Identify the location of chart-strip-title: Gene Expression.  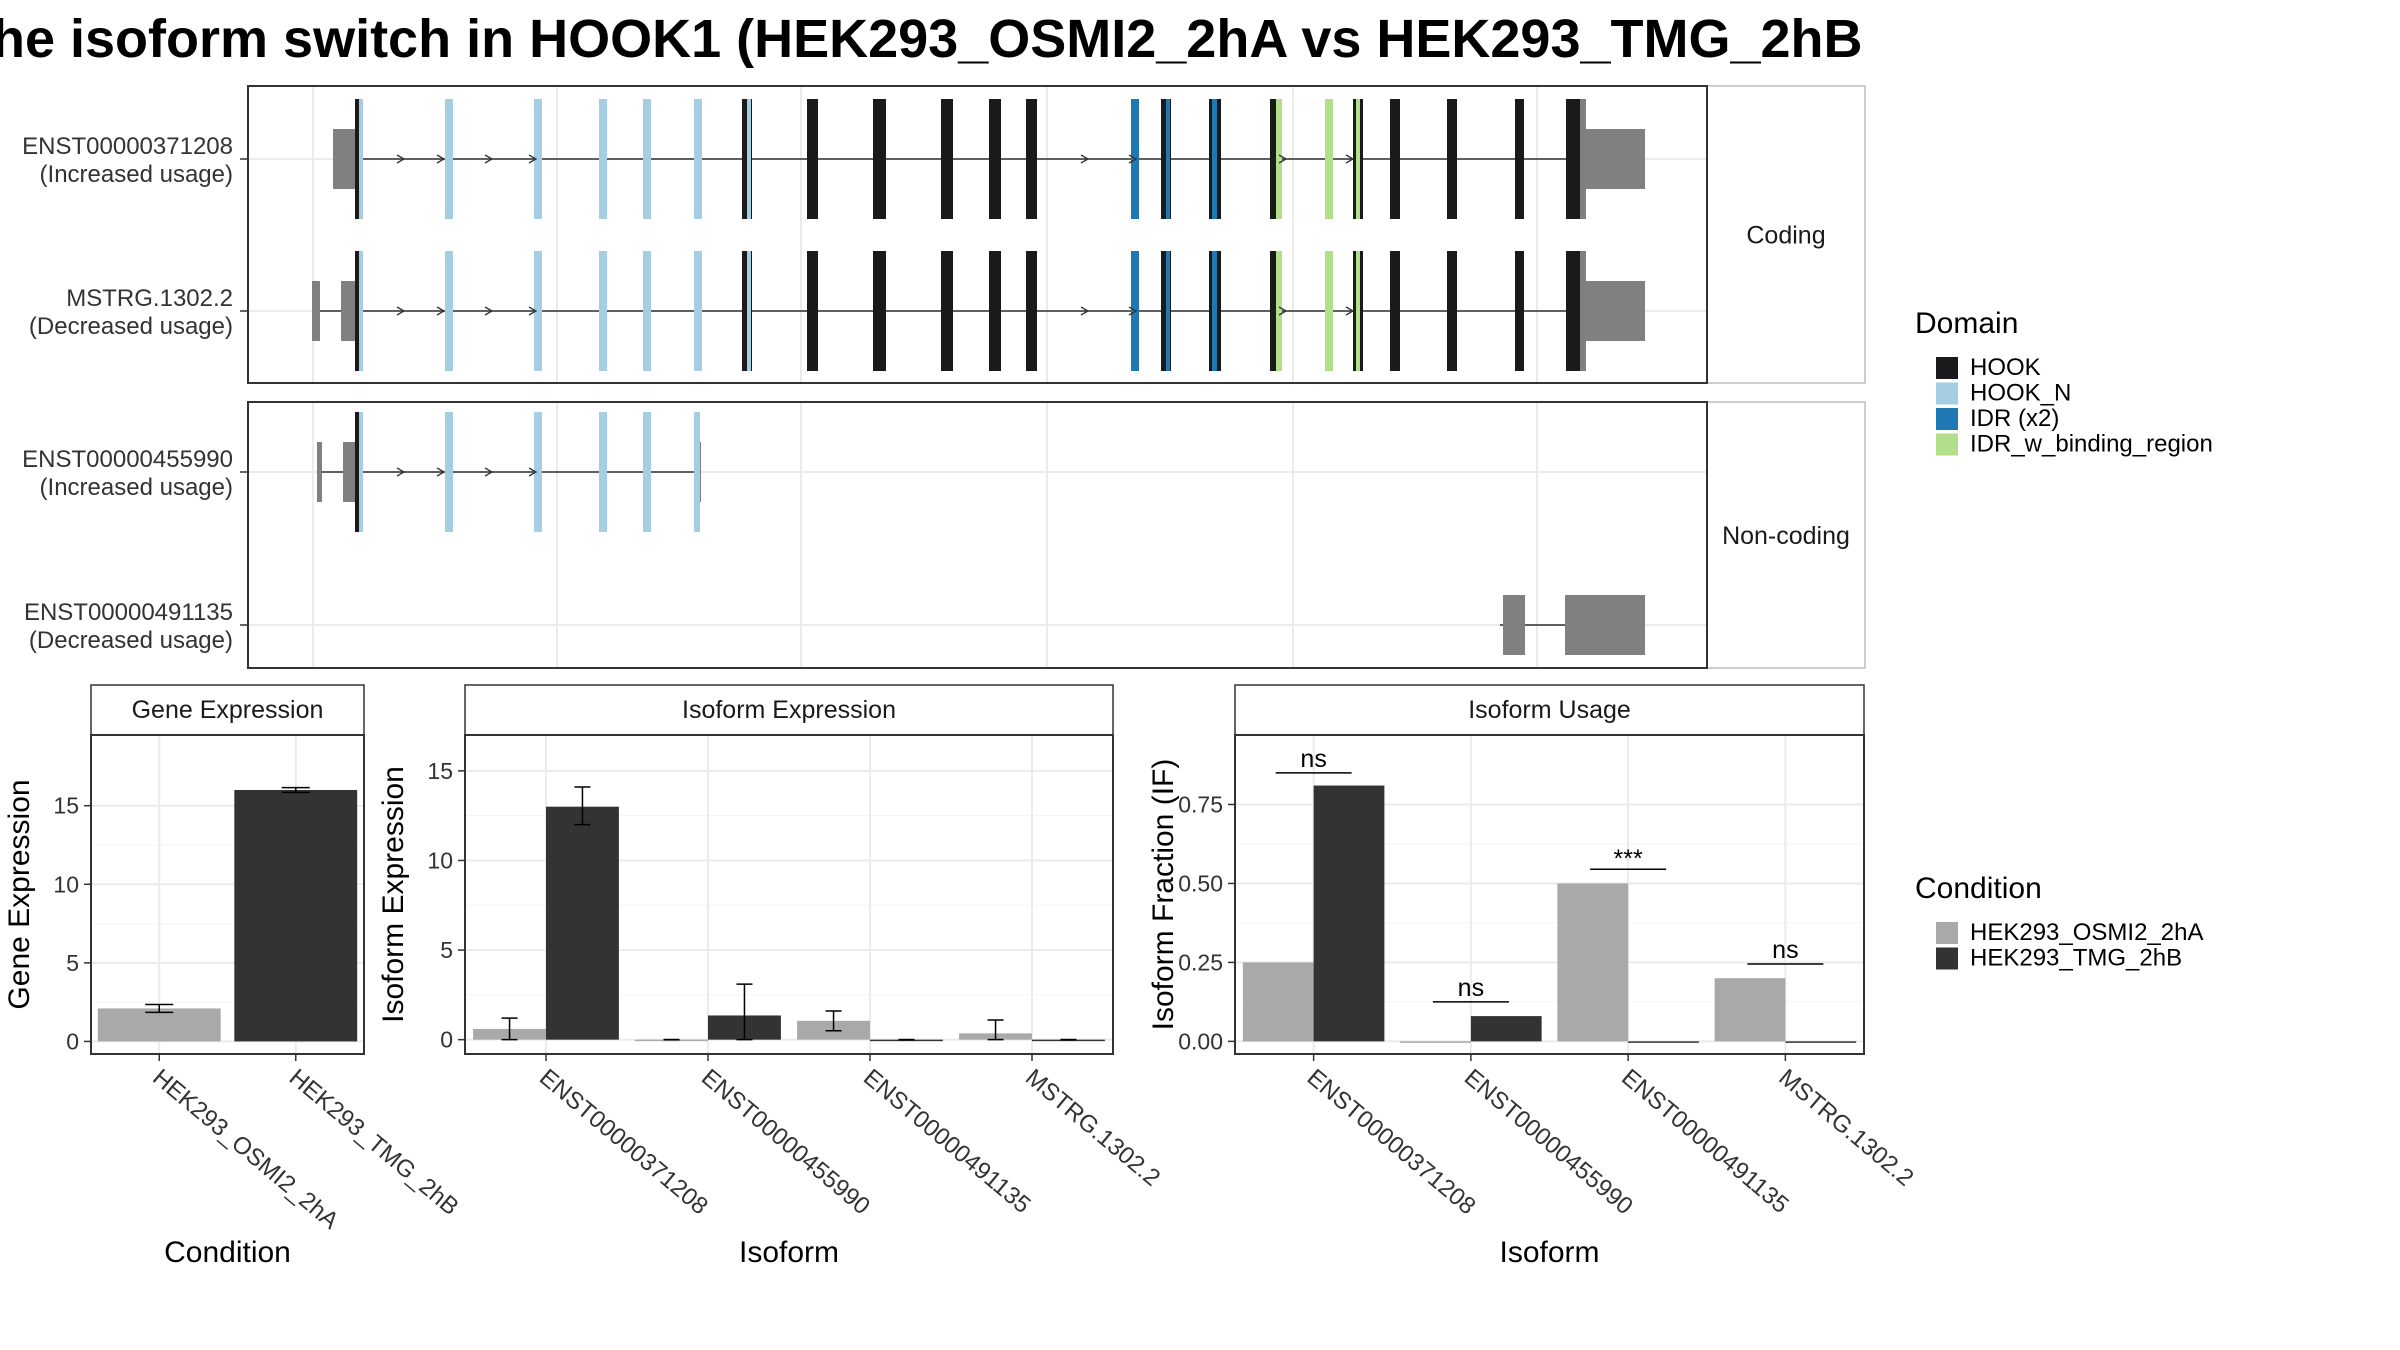
(228, 710).